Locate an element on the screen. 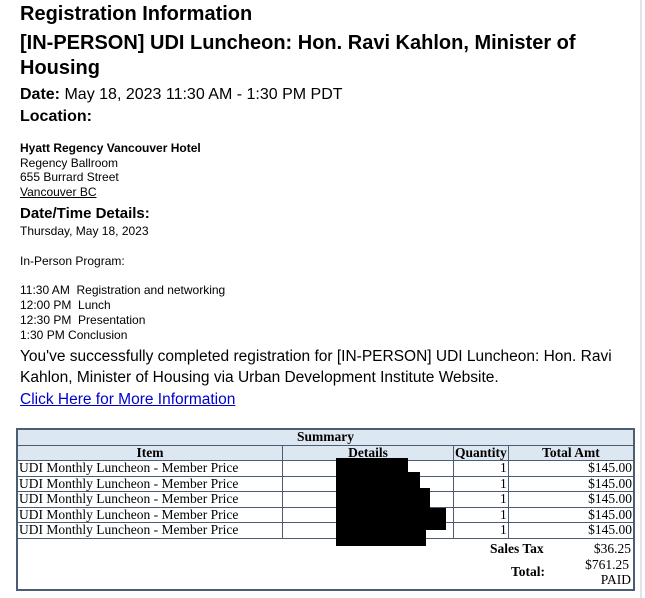 Image resolution: width=645 pixels, height=598 pixels. city-link: Vancouver BC is located at coordinates (58, 192).